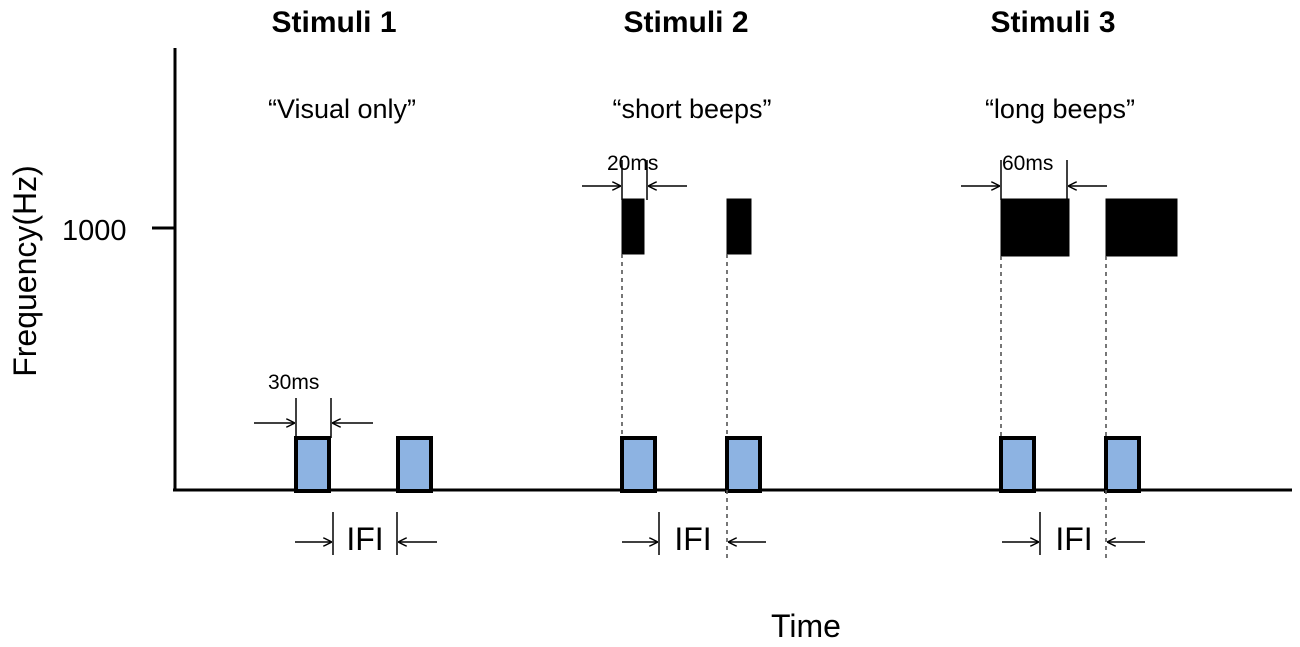 The width and height of the screenshot is (1300, 647). Describe the element at coordinates (1073, 539) in the screenshot. I see `stimulus-3-ifi-label: IFI` at that location.